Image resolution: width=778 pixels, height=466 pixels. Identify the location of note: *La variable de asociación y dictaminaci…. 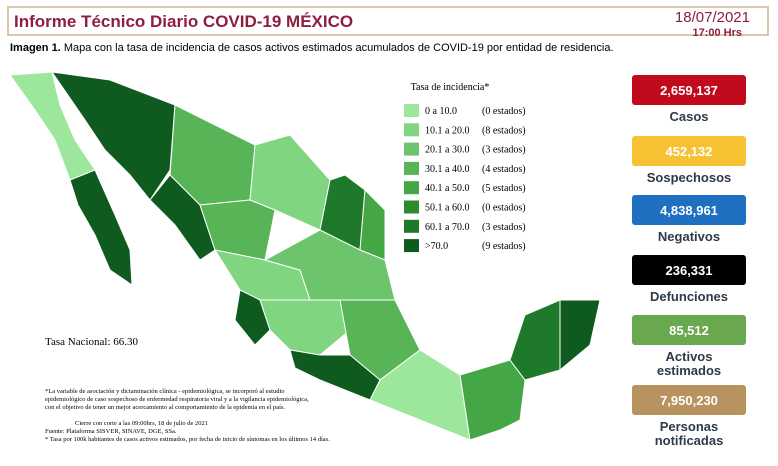
(165, 391).